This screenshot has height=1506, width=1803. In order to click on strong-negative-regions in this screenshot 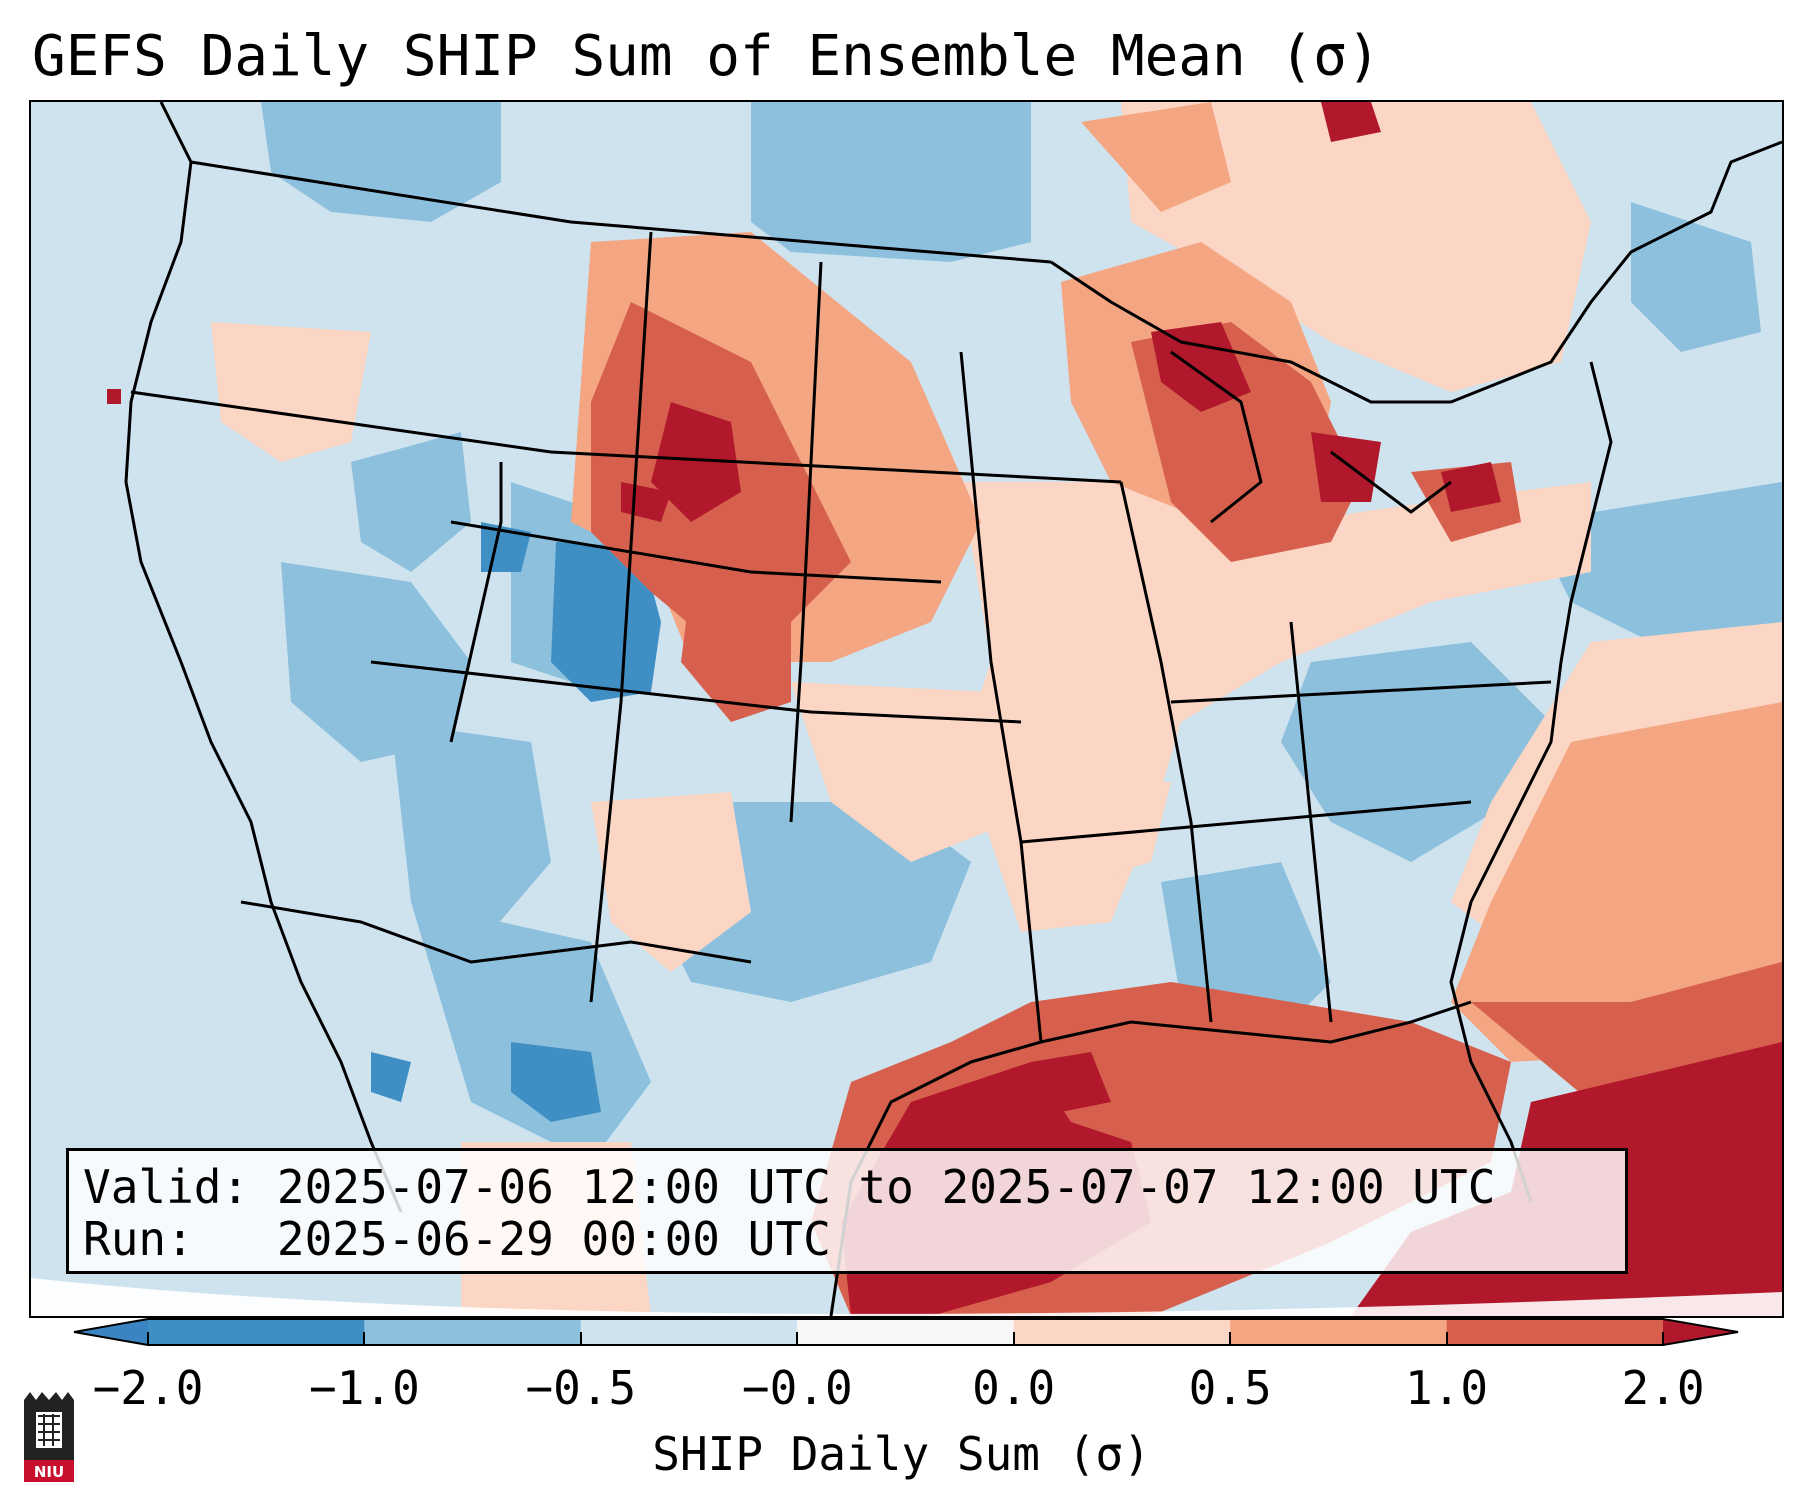, I will do `click(516, 822)`.